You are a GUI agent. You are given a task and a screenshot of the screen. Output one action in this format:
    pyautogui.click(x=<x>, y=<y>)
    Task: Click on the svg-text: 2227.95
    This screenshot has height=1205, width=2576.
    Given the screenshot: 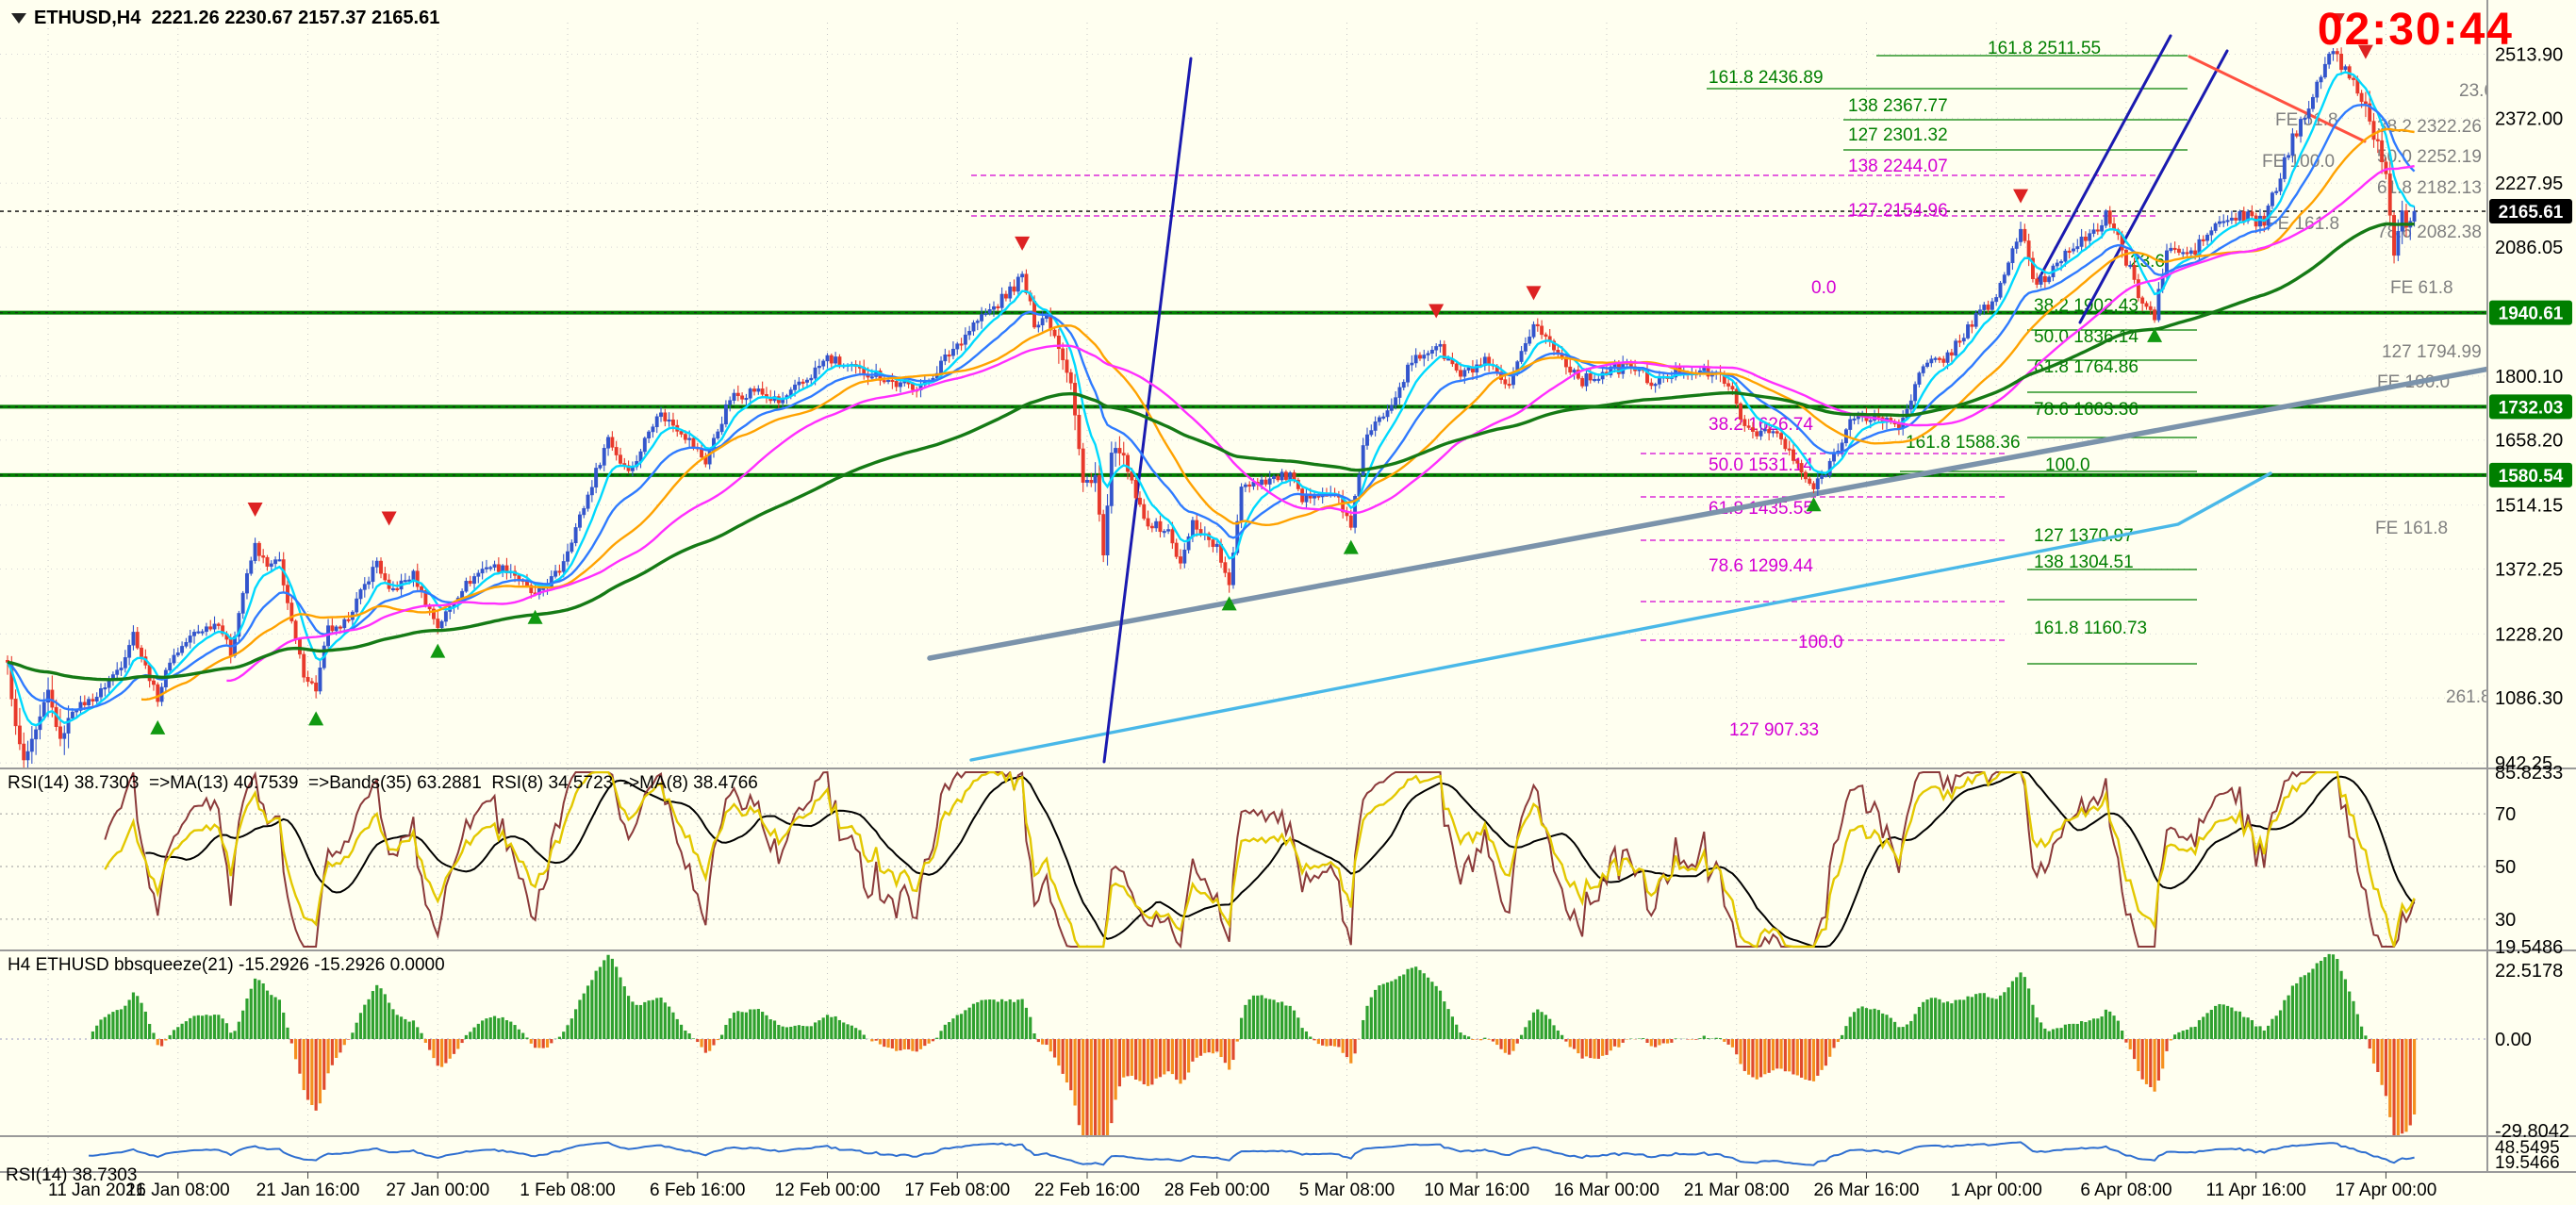 What is the action you would take?
    pyautogui.click(x=2529, y=183)
    